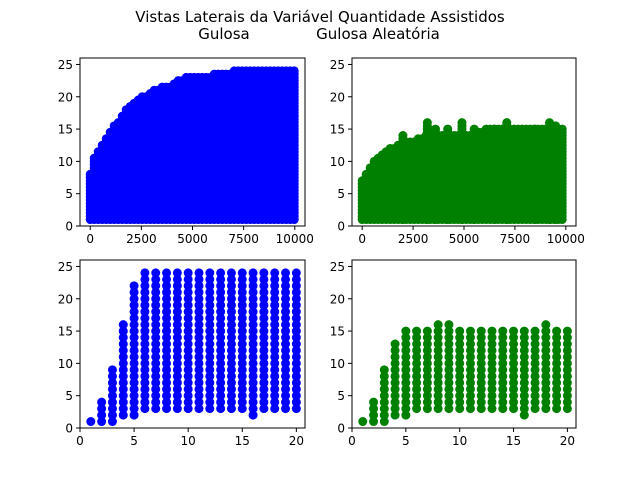 This screenshot has width=640, height=480. What do you see at coordinates (378, 34) in the screenshot?
I see `figure-title-gulosa-aleatoria: Gulosa Aleatória` at bounding box center [378, 34].